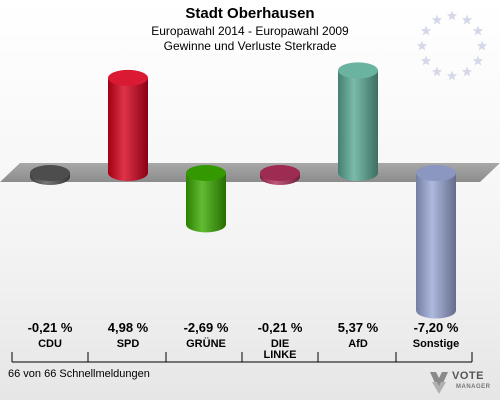 This screenshot has width=500, height=400. Describe the element at coordinates (468, 376) in the screenshot. I see `logo-text: VOTE` at that location.